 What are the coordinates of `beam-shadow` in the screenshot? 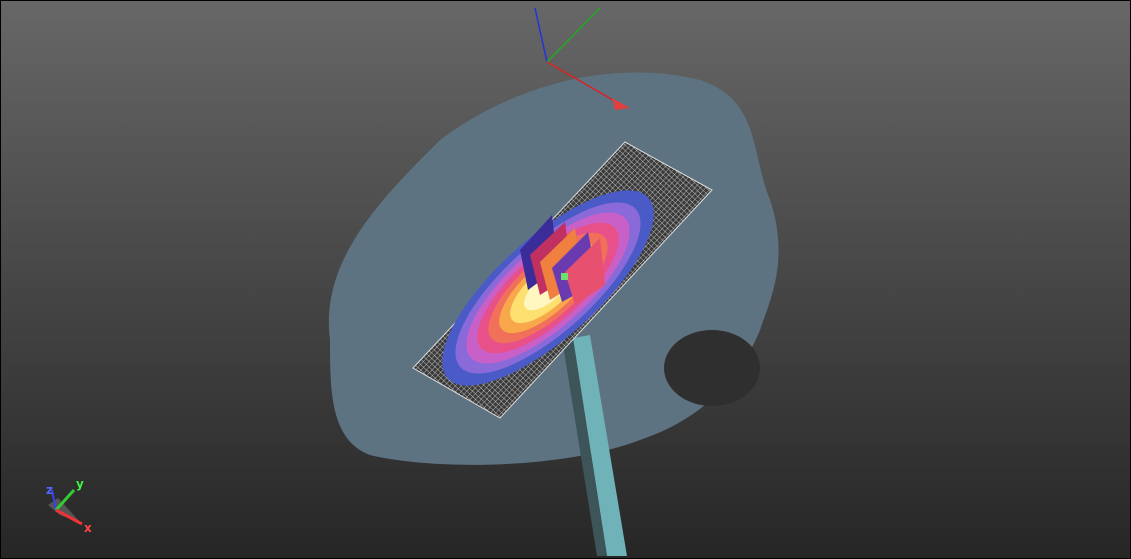 It's located at (585, 447).